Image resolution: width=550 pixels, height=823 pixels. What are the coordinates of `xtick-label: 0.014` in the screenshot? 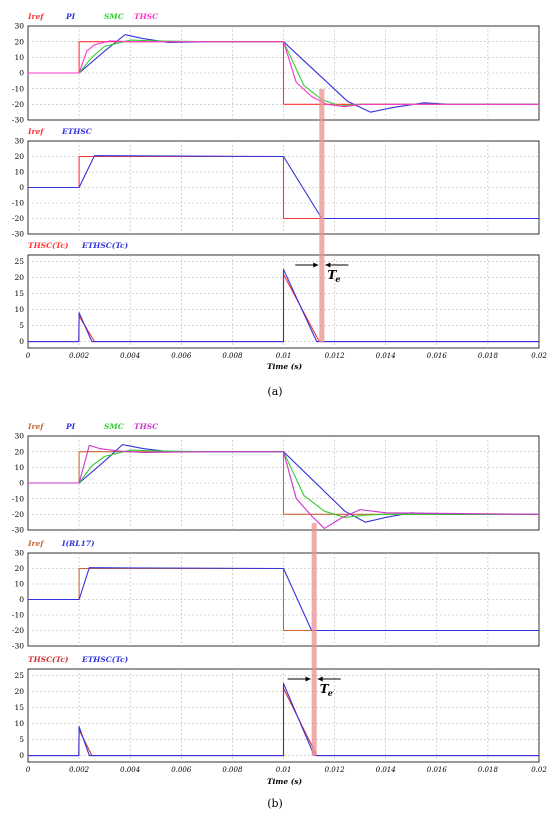 It's located at (386, 770).